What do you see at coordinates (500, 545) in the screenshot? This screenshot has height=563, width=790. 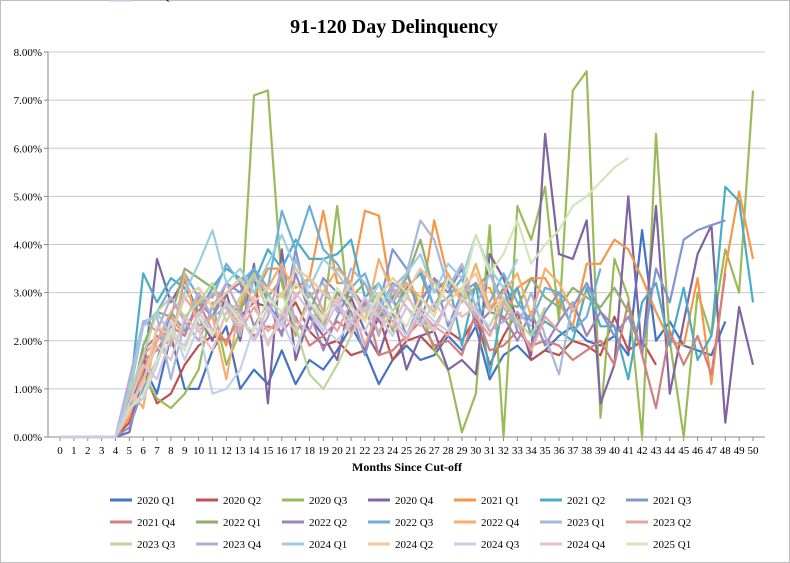 I see `legend-label: 2024 Q3` at bounding box center [500, 545].